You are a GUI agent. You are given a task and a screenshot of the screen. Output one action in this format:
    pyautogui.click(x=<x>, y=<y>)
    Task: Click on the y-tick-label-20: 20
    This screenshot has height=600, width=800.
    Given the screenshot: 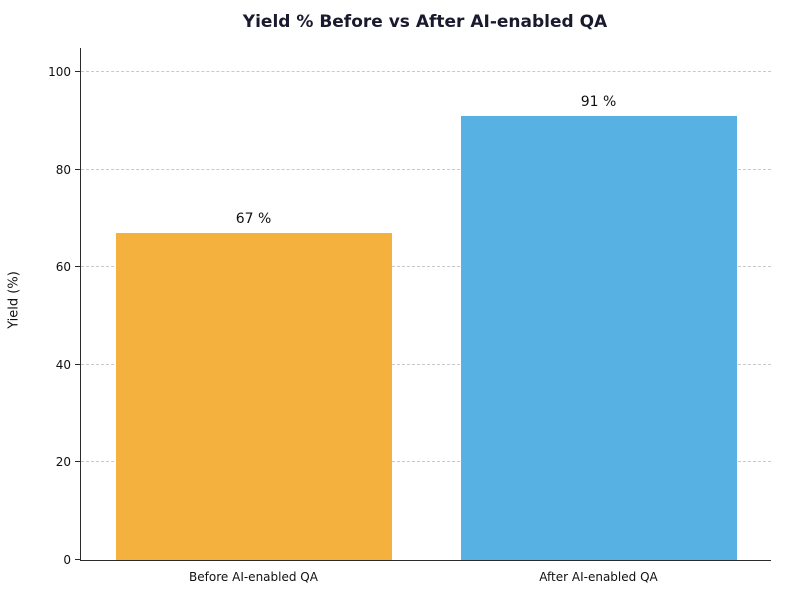 What is the action you would take?
    pyautogui.click(x=63, y=462)
    